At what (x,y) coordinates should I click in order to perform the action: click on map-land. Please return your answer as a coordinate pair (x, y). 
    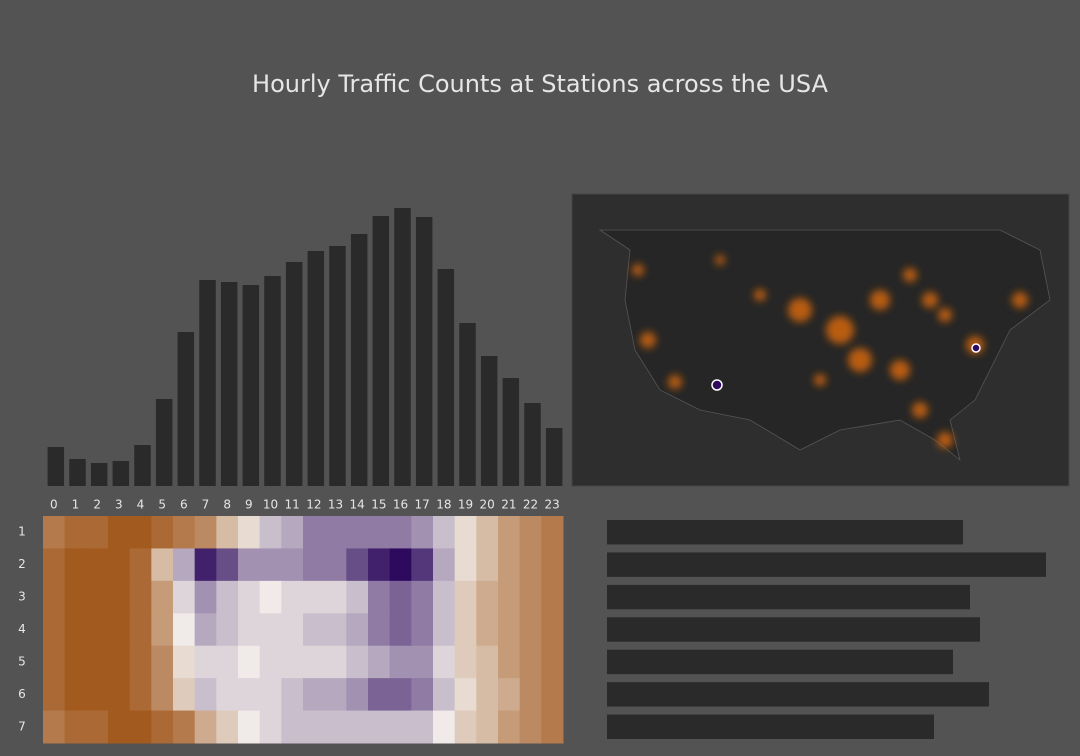
    Looking at the image, I should click on (824, 345).